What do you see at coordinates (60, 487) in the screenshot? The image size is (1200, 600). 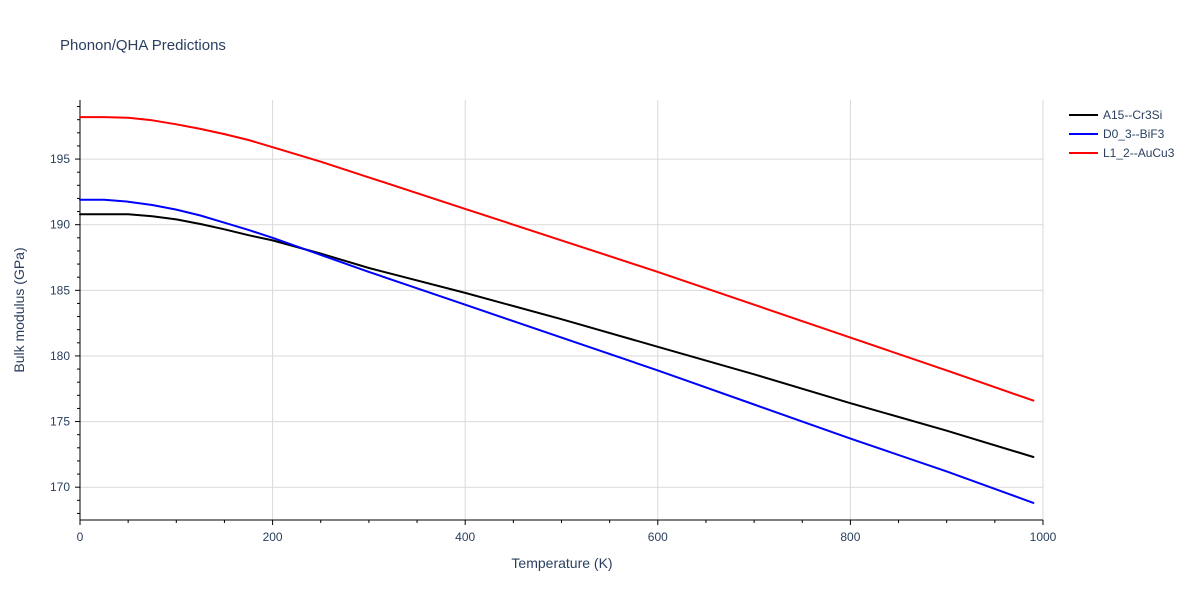 I see `y-tick-label: 170` at bounding box center [60, 487].